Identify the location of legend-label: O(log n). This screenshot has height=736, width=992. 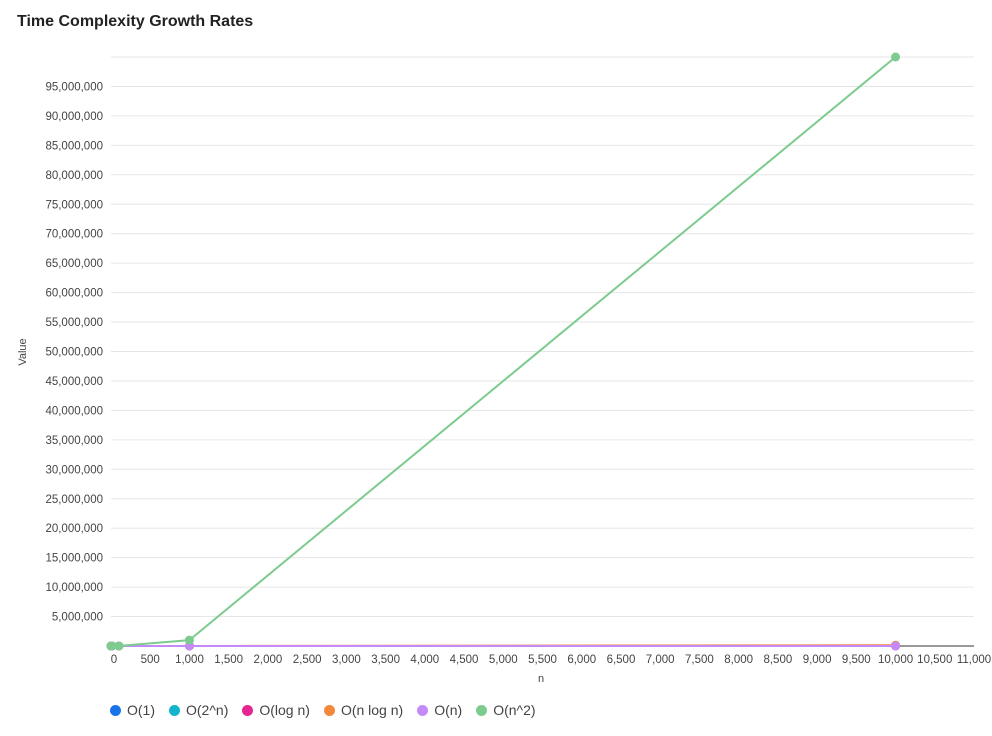
(284, 710).